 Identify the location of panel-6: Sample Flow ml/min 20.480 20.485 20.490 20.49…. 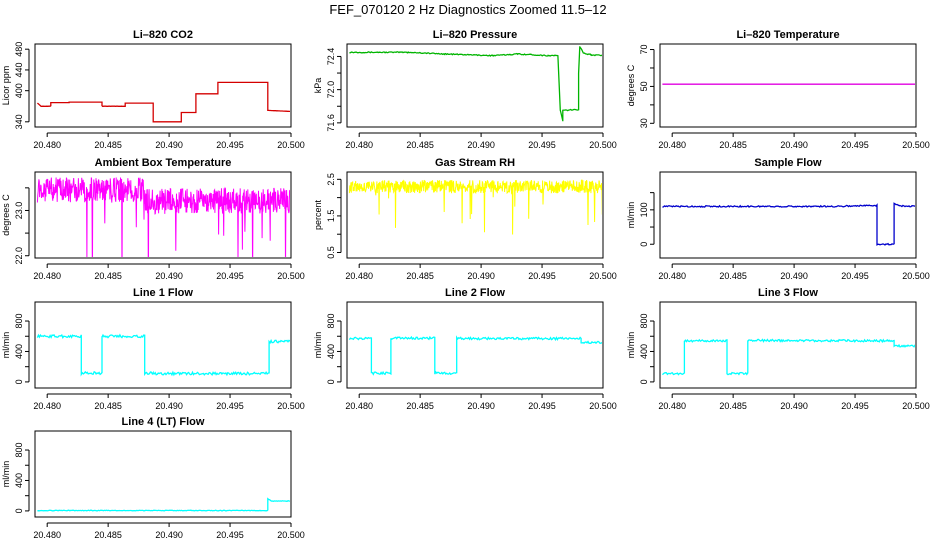
(778, 219).